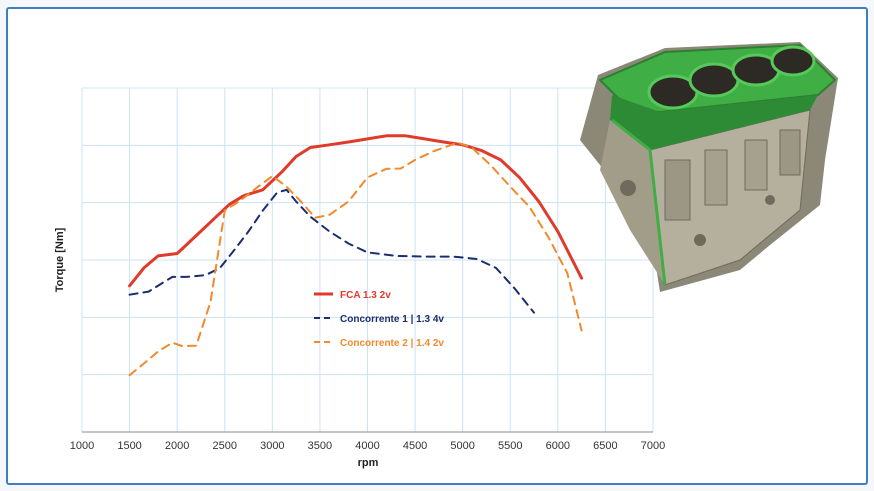 The image size is (874, 491). I want to click on x-tick-label-1000: 1000, so click(82, 446).